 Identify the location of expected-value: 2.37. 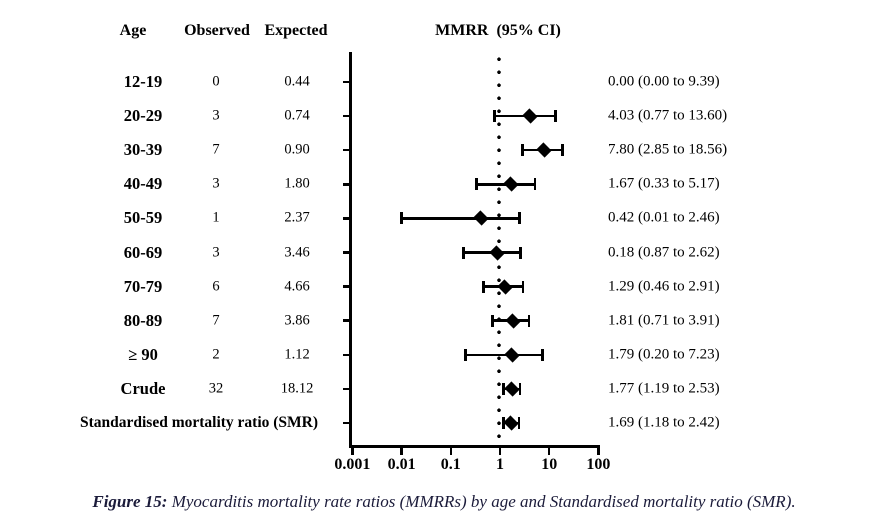
(297, 217).